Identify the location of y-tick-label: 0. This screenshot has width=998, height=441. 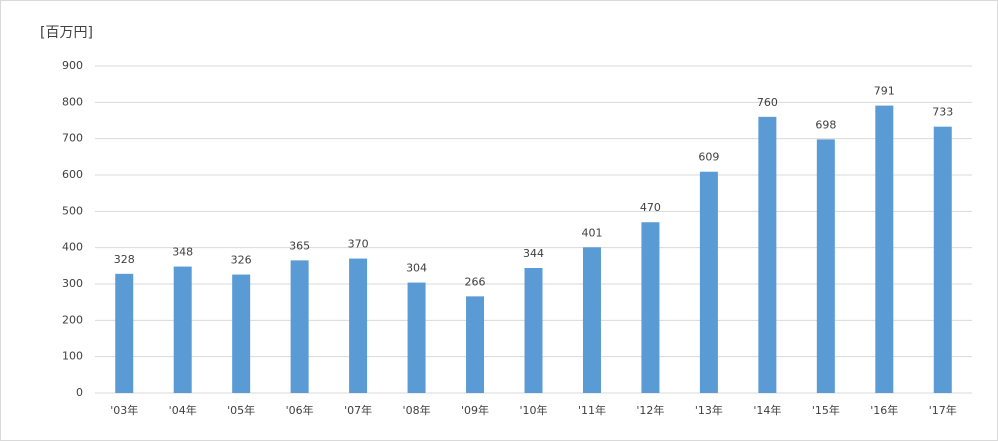
(79, 392).